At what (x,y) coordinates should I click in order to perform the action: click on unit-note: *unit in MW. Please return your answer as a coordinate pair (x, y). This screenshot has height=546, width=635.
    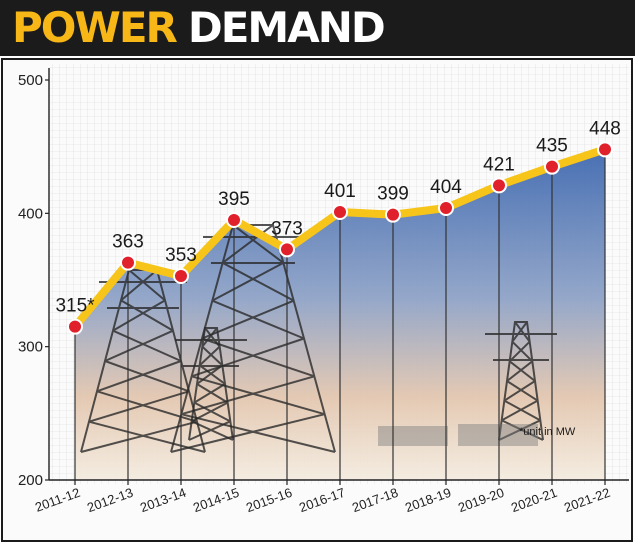
    Looking at the image, I should click on (547, 432).